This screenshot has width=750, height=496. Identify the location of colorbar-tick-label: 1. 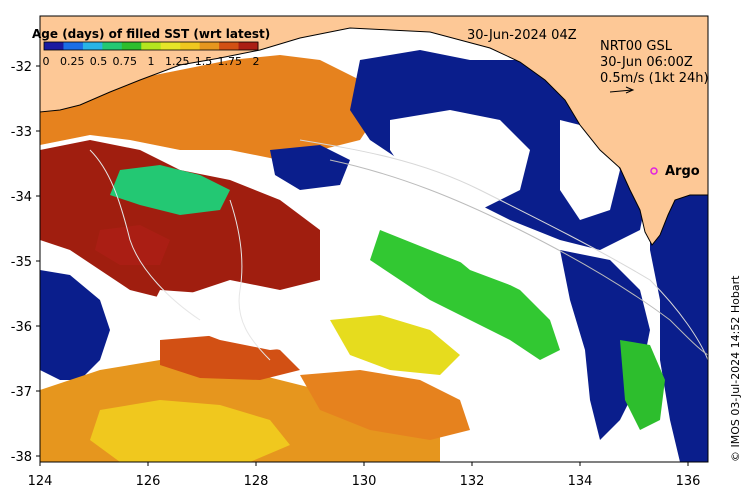
(151, 61).